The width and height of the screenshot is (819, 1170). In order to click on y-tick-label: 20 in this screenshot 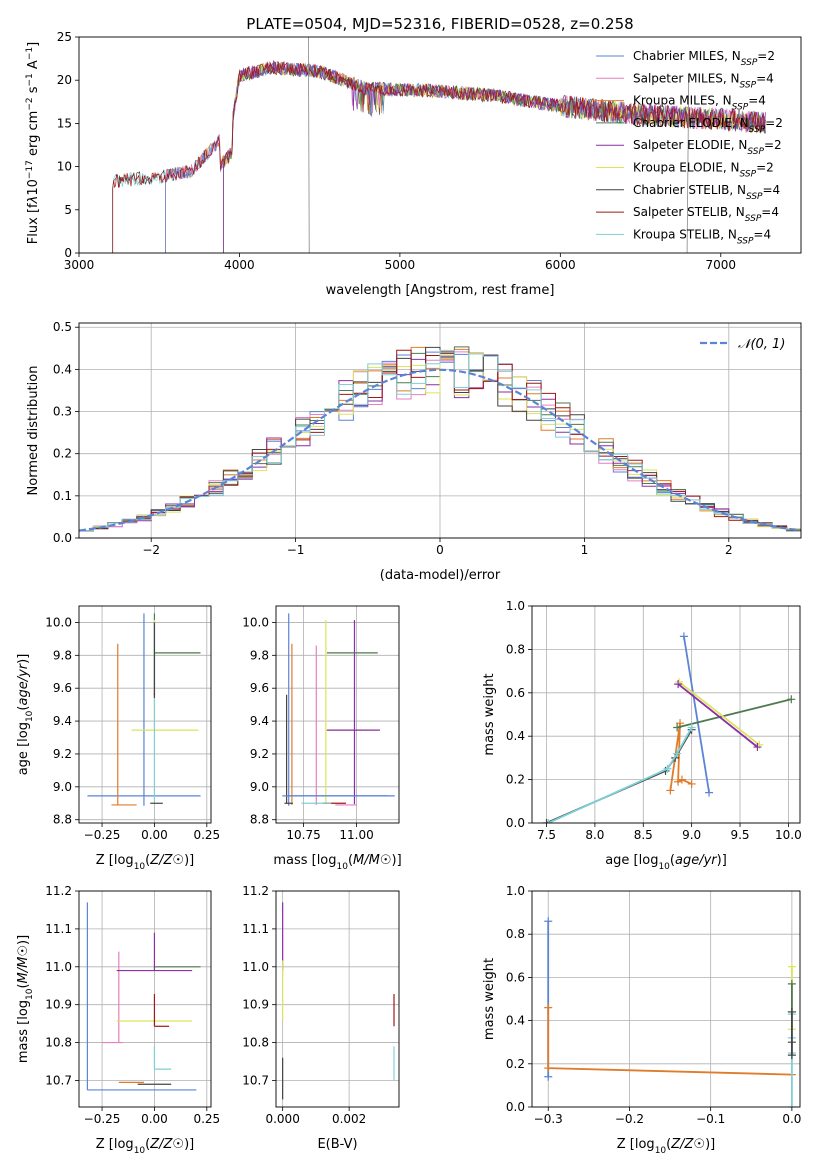, I will do `click(64, 80)`.